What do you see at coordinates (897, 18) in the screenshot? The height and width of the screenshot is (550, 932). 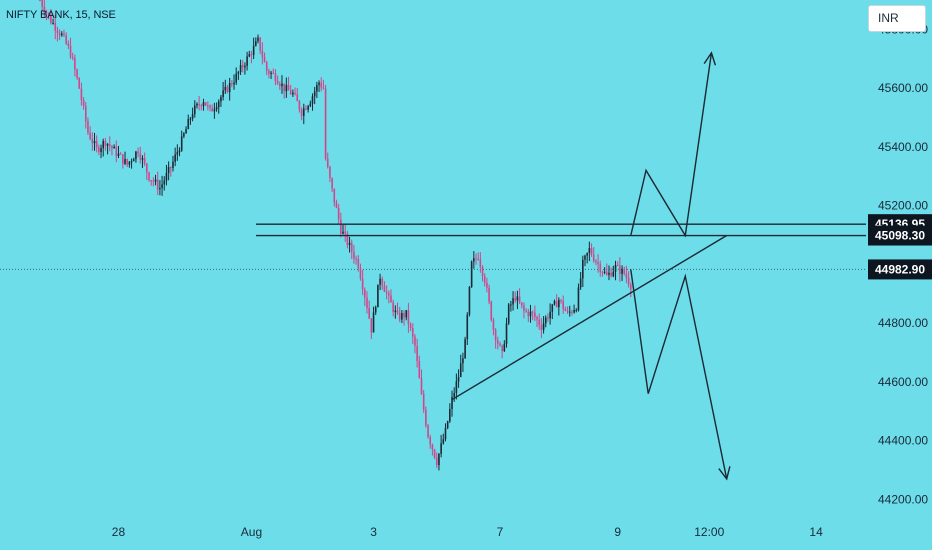 I see `currency-button: INR` at bounding box center [897, 18].